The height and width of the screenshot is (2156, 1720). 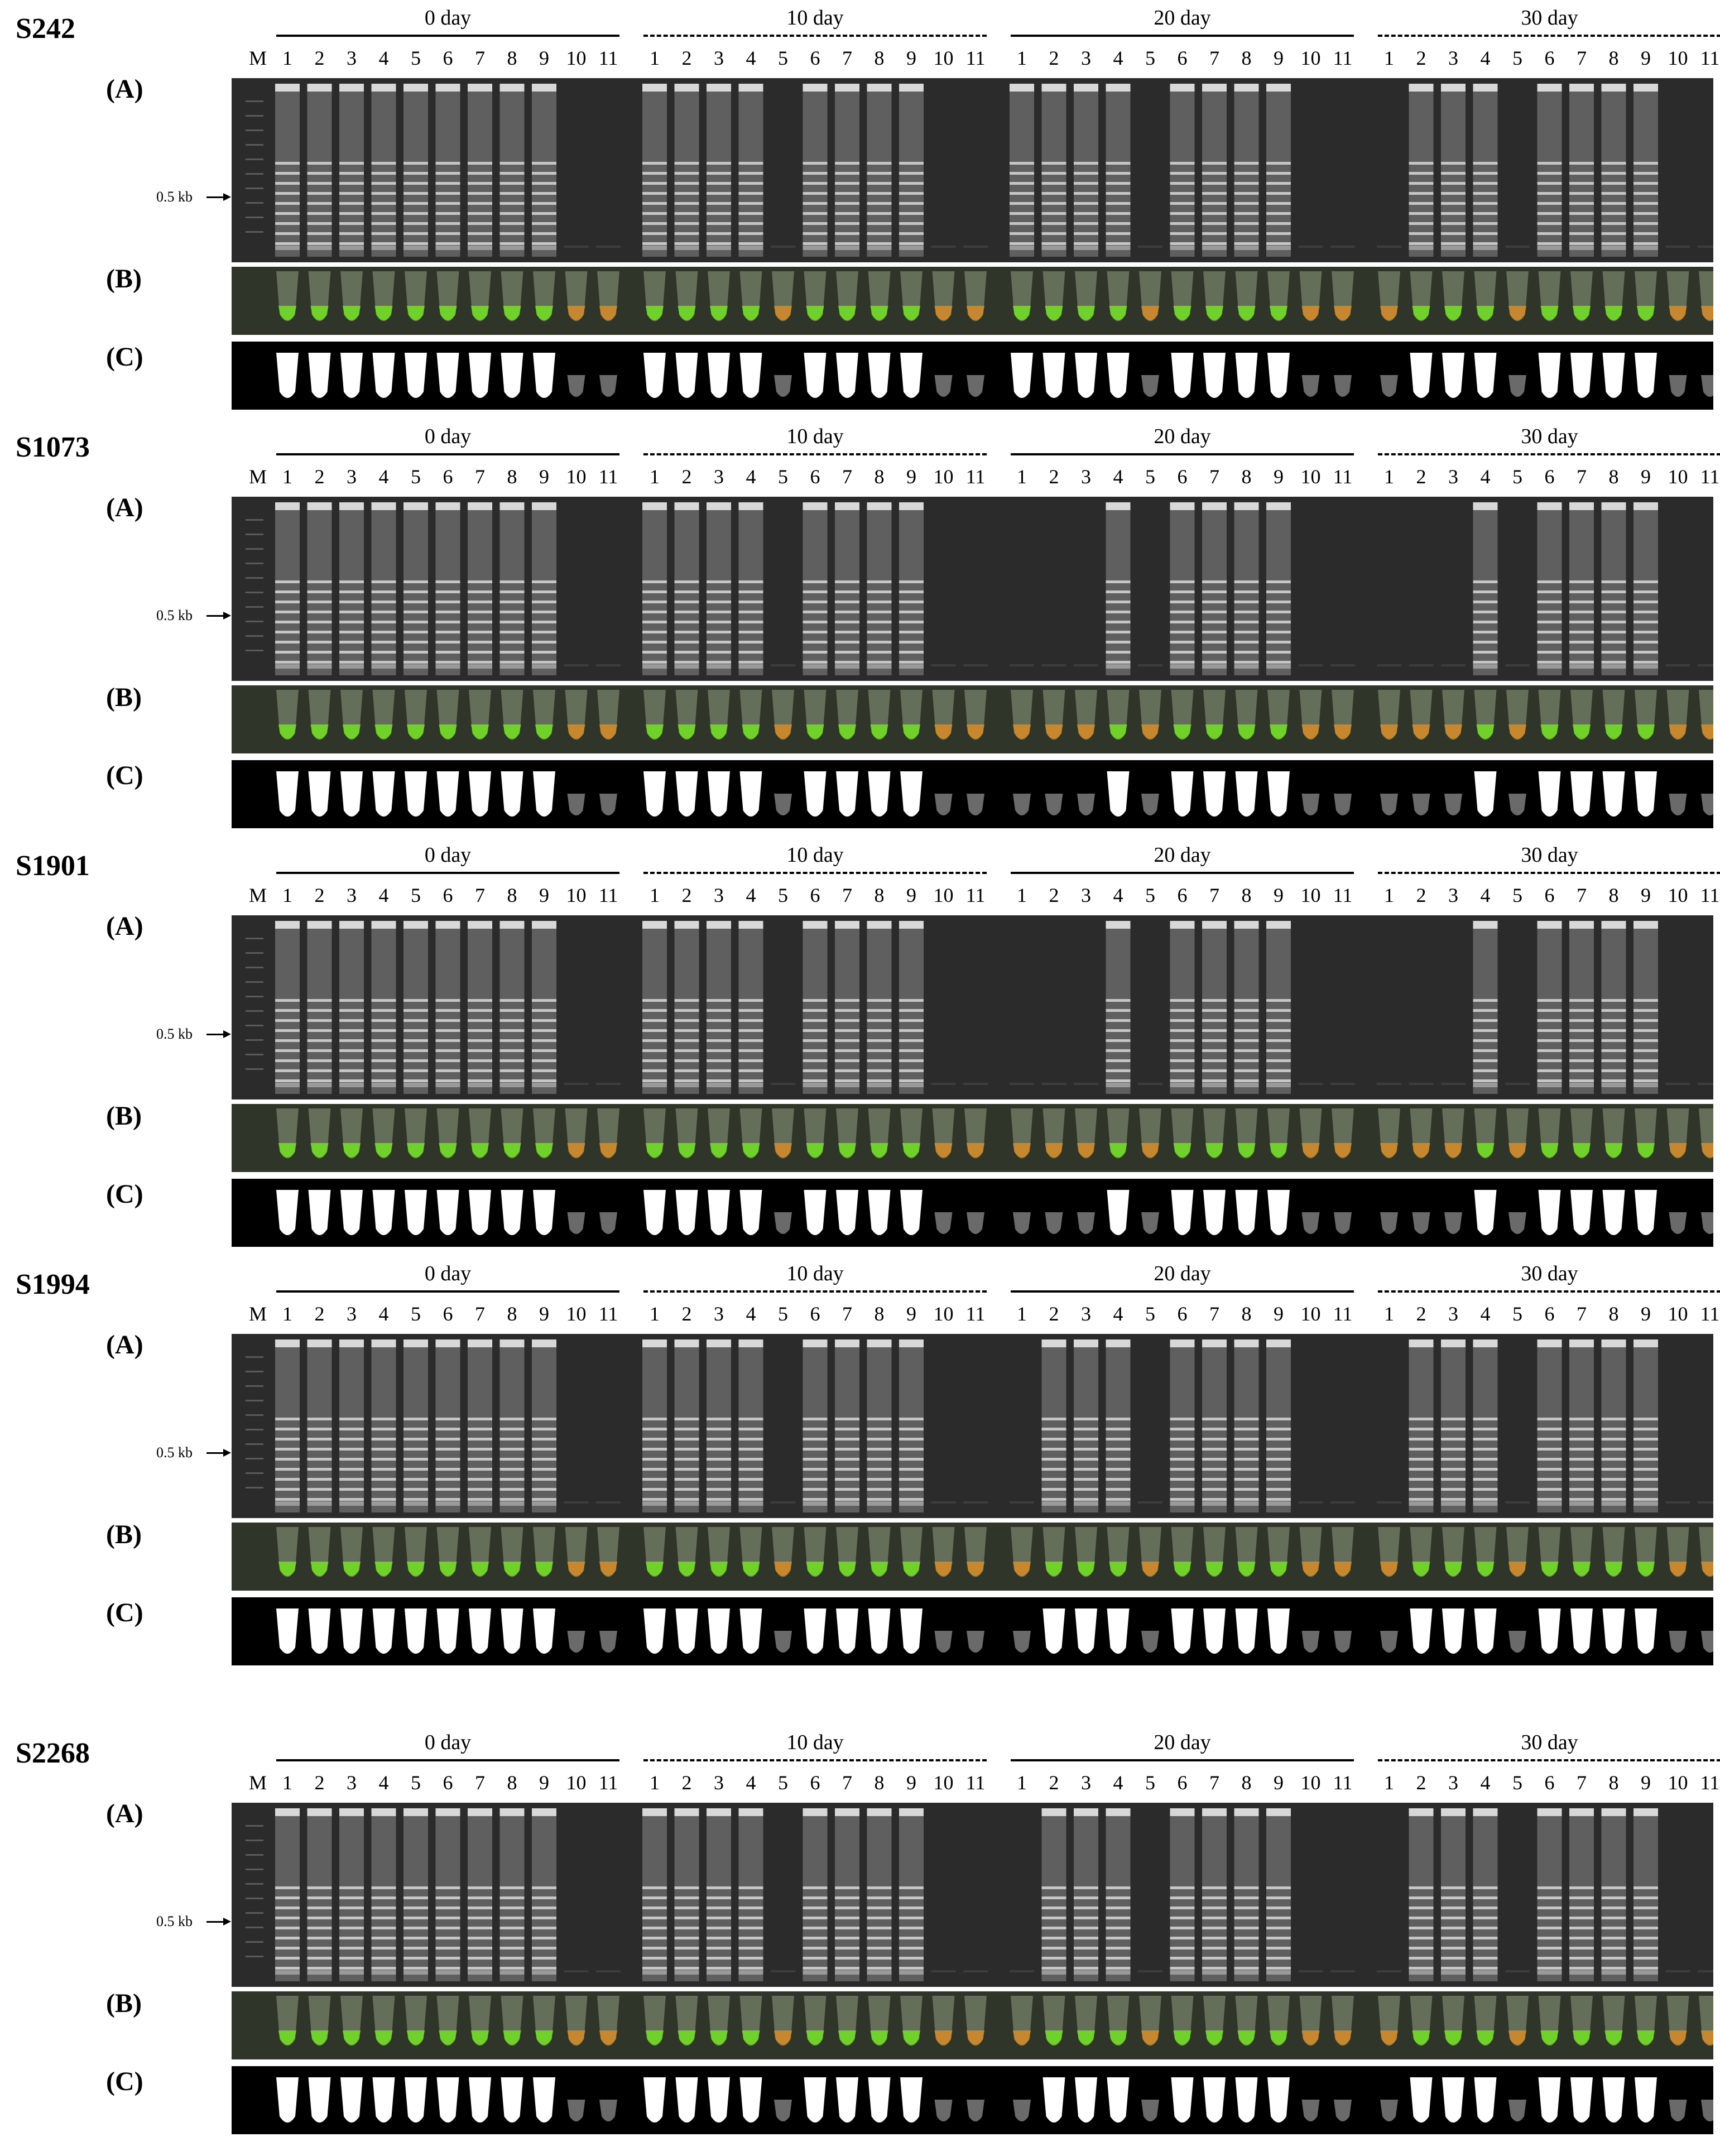 I want to click on lane-number: 5, so click(x=783, y=1314).